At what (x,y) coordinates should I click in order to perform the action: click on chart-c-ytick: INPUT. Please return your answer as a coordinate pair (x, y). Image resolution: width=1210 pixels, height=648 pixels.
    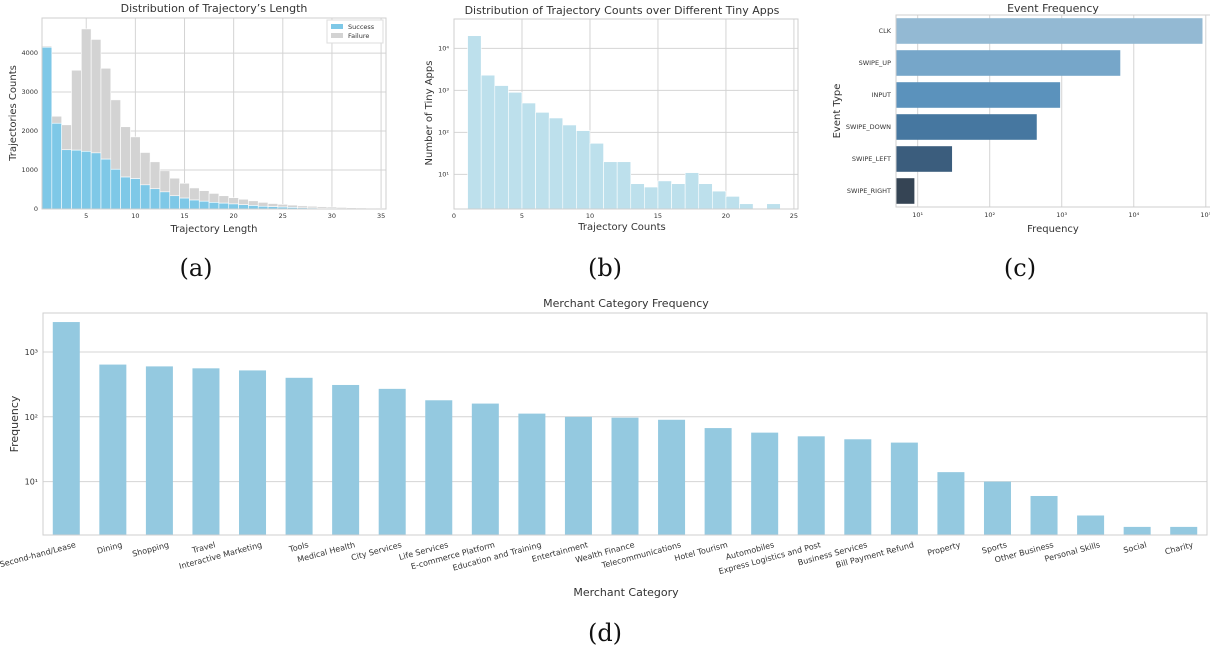
    Looking at the image, I should click on (881, 95).